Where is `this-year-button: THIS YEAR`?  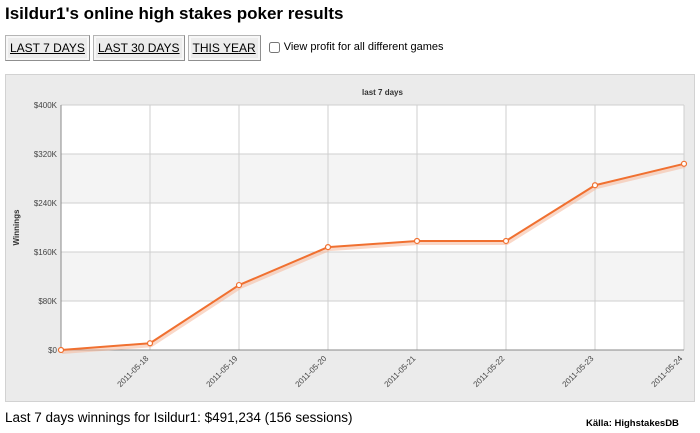 this-year-button: THIS YEAR is located at coordinates (224, 48).